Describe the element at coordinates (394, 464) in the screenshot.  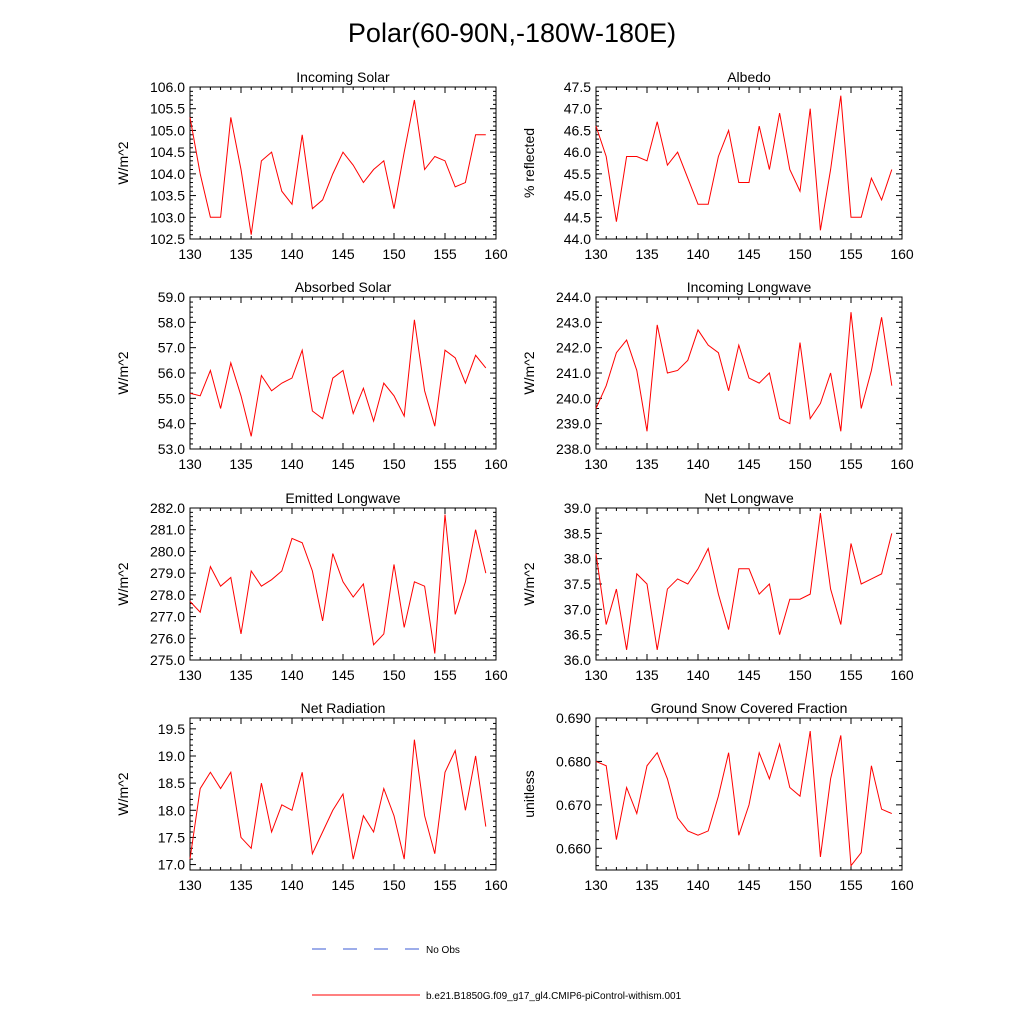
I see `chart-absorbed-solar-xtick-label: 150` at that location.